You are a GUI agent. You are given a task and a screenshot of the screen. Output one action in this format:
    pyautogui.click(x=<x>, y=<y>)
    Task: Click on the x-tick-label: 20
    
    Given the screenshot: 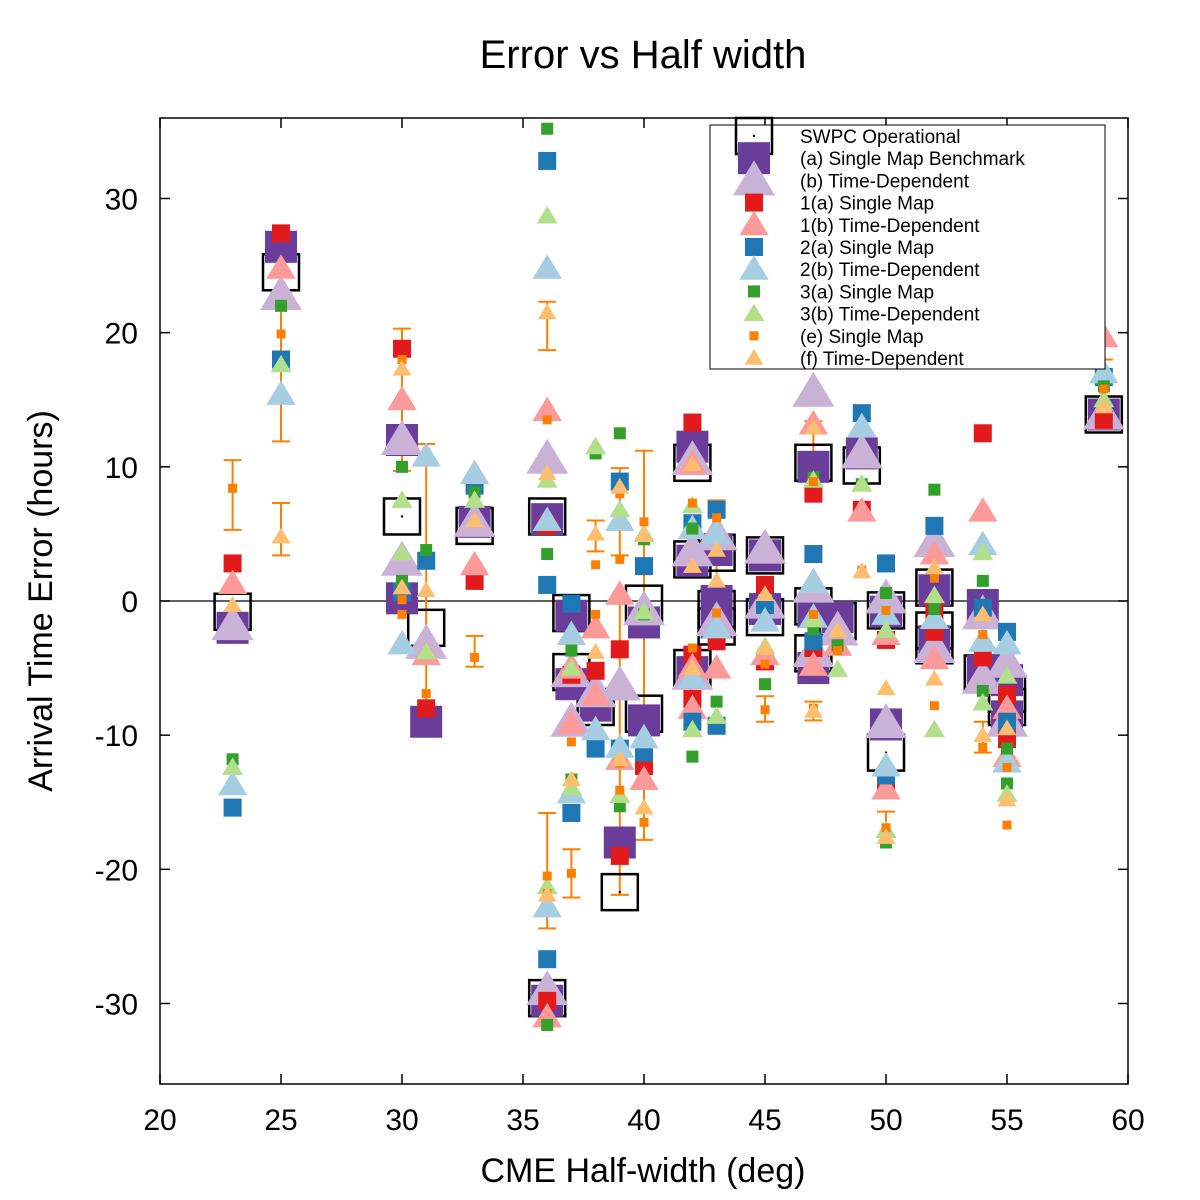 What is the action you would take?
    pyautogui.click(x=159, y=1120)
    